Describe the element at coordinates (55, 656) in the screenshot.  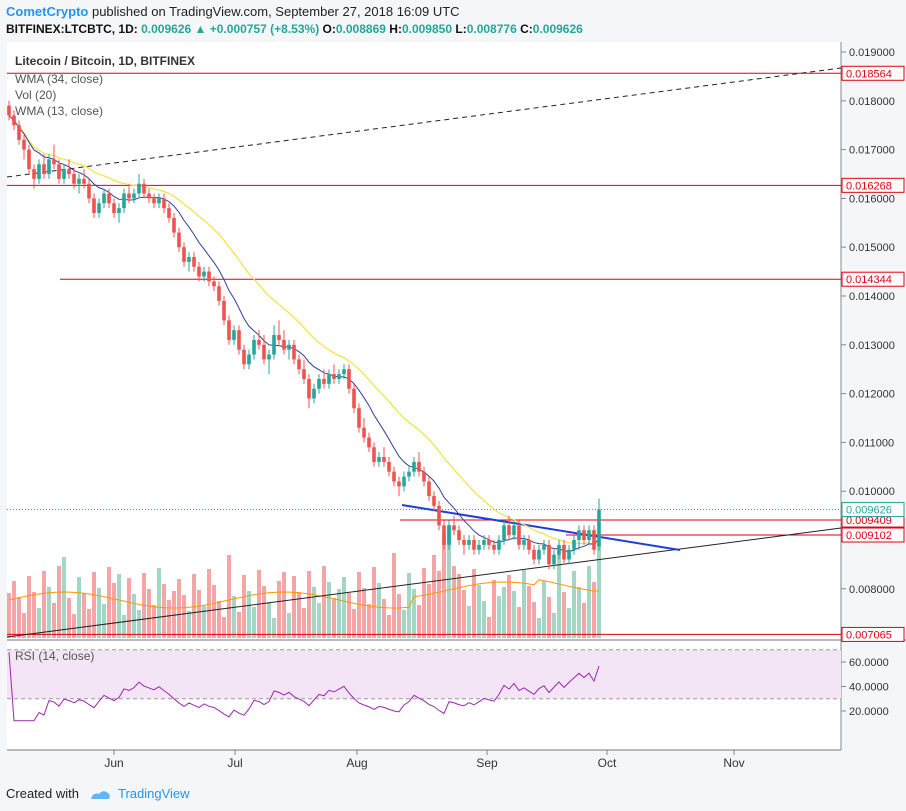
I see `legend-rsi: RSI (14, close)` at that location.